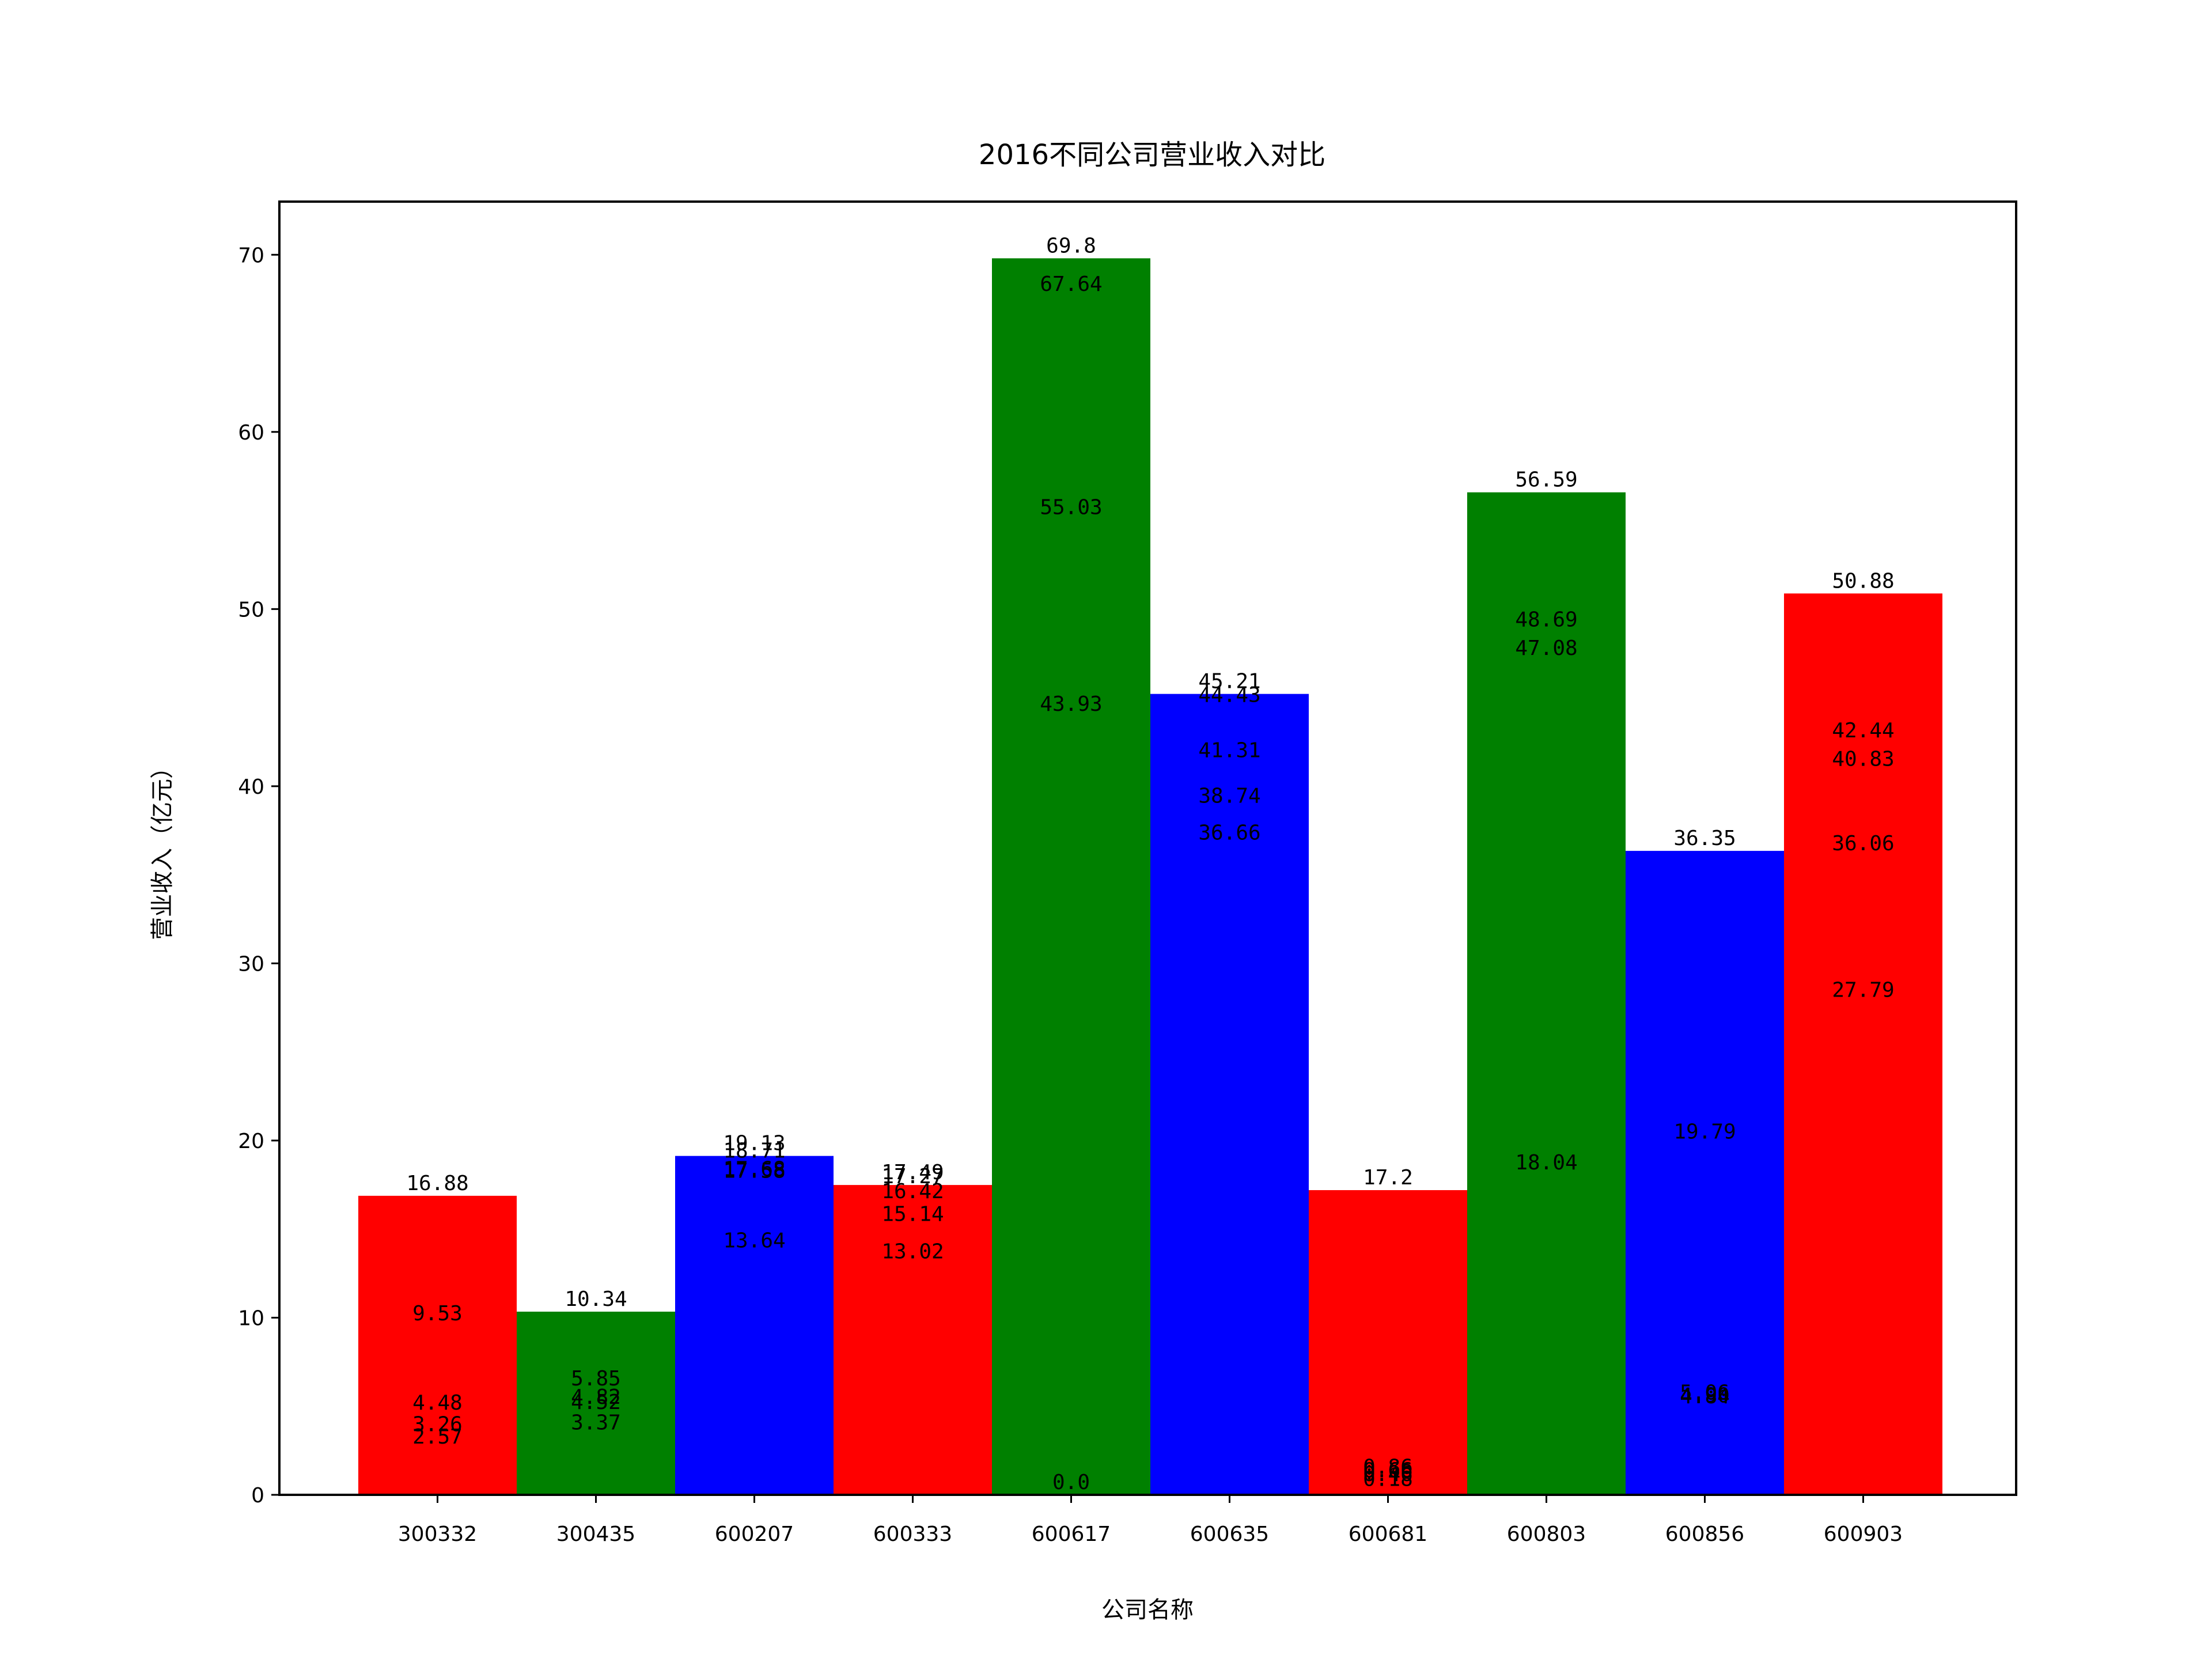 The width and height of the screenshot is (2212, 1659). I want to click on y-tick-label: 60, so click(251, 433).